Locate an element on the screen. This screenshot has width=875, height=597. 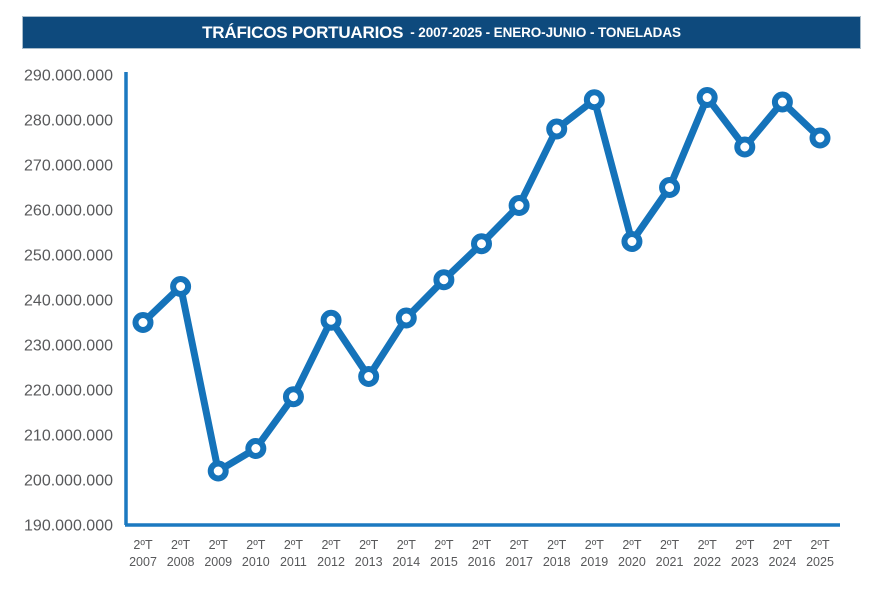
y-tick-label: 270.000.000 is located at coordinates (68, 166).